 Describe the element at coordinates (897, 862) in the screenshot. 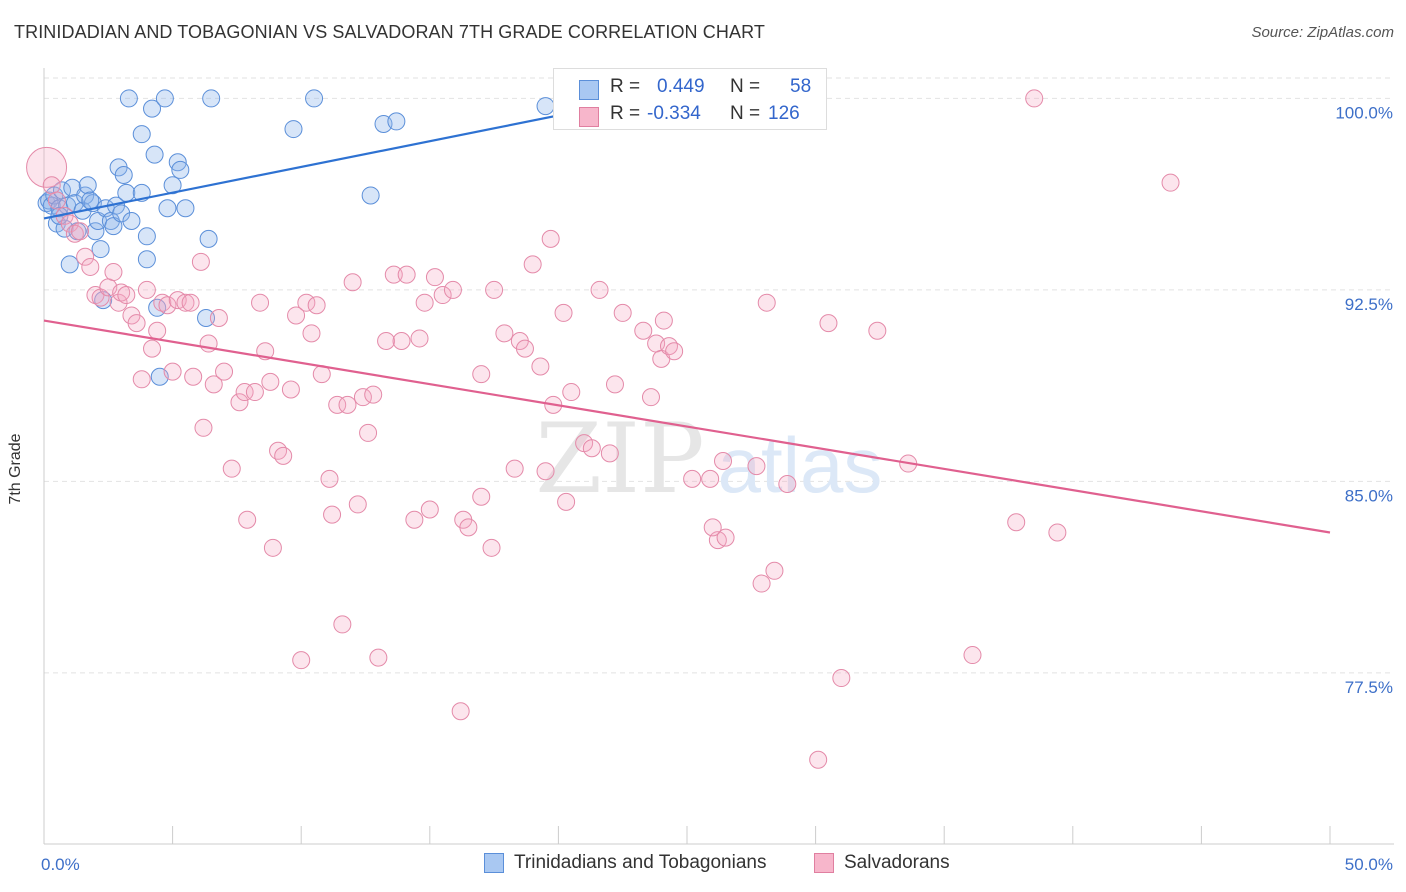

I see `series-label: Salvadorans` at that location.